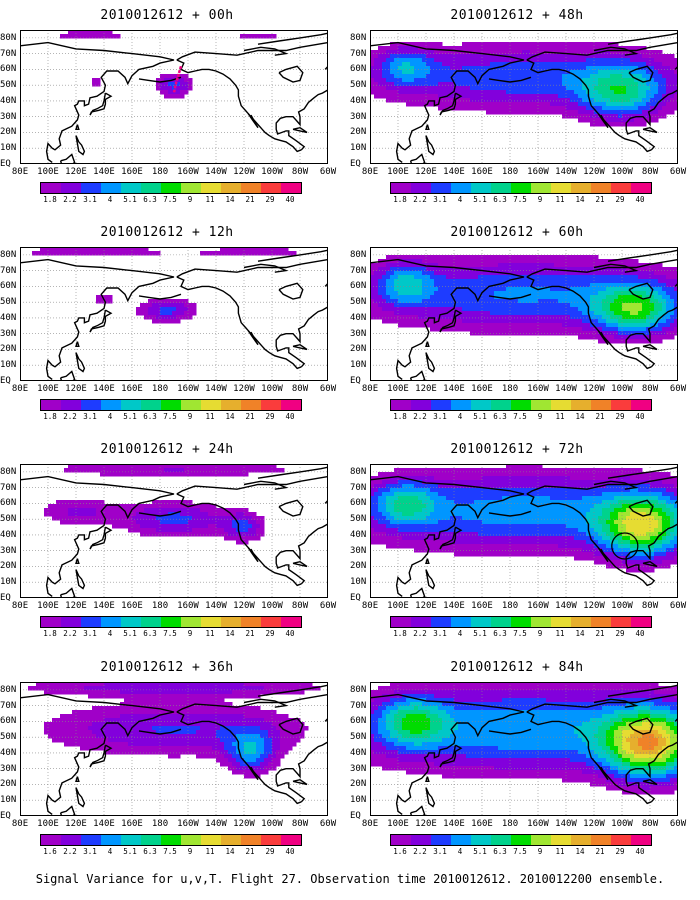 This screenshot has height=900, width=700. What do you see at coordinates (8, 132) in the screenshot?
I see `lat-tick-label: 20N` at bounding box center [8, 132].